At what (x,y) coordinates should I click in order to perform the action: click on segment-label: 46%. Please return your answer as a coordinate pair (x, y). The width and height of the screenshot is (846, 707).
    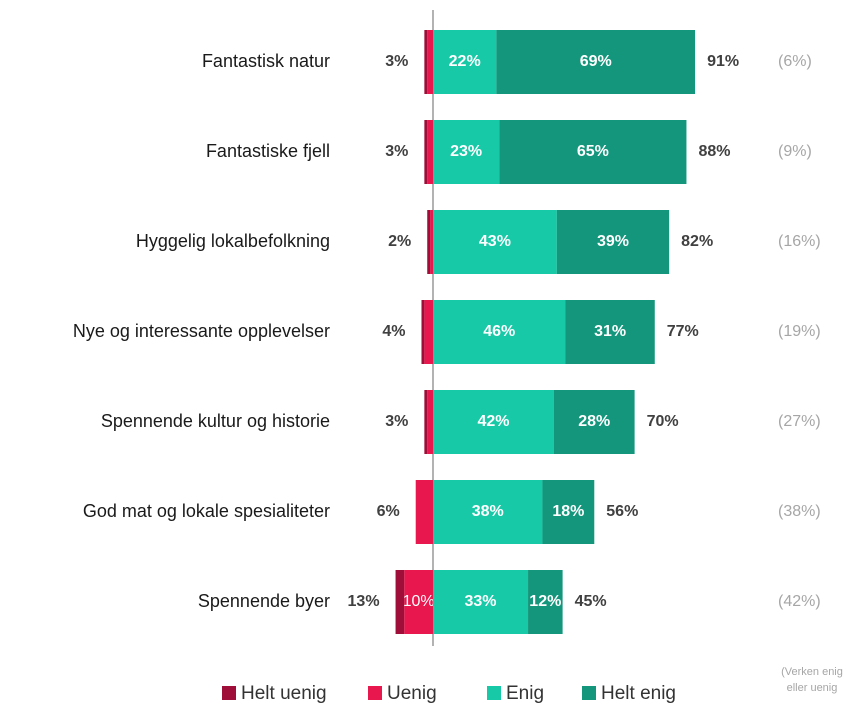
    Looking at the image, I should click on (499, 331).